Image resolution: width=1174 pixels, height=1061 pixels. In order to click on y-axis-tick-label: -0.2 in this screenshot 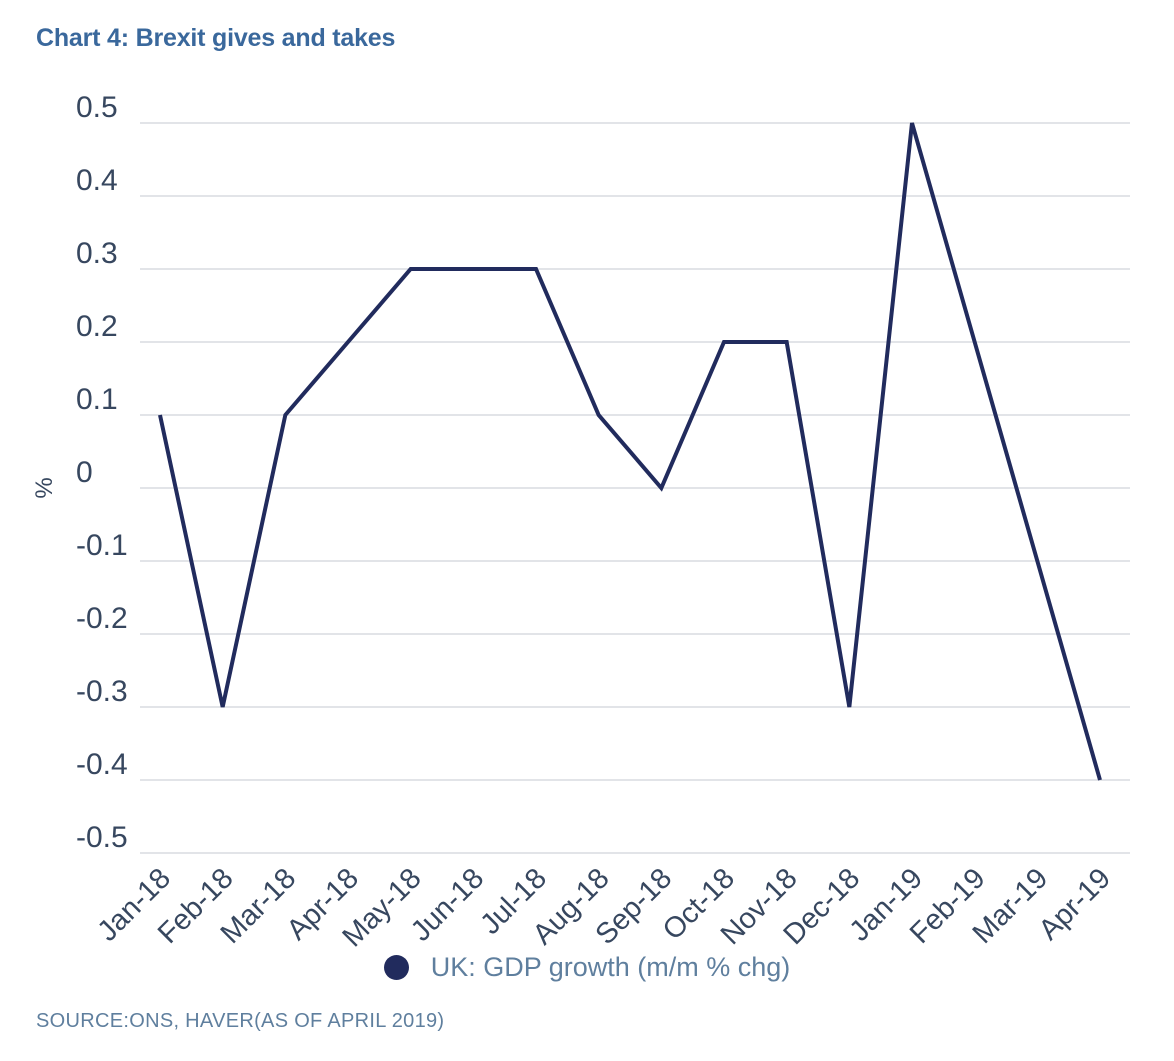, I will do `click(102, 618)`.